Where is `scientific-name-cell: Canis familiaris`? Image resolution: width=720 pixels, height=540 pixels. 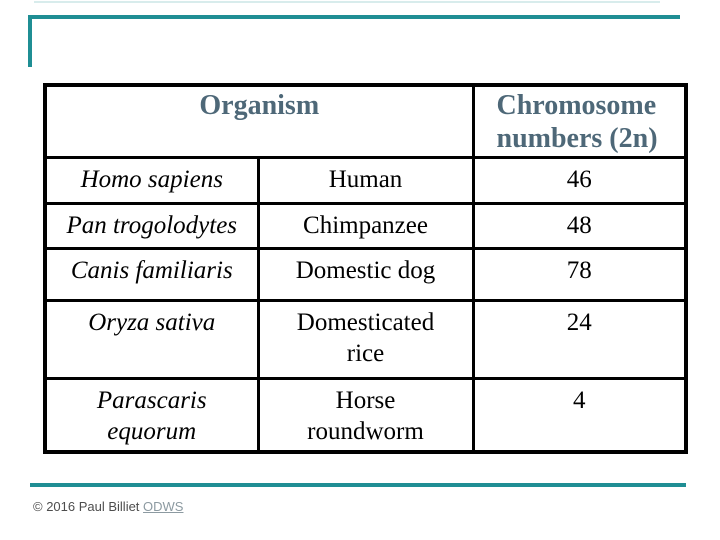 scientific-name-cell: Canis familiaris is located at coordinates (151, 274).